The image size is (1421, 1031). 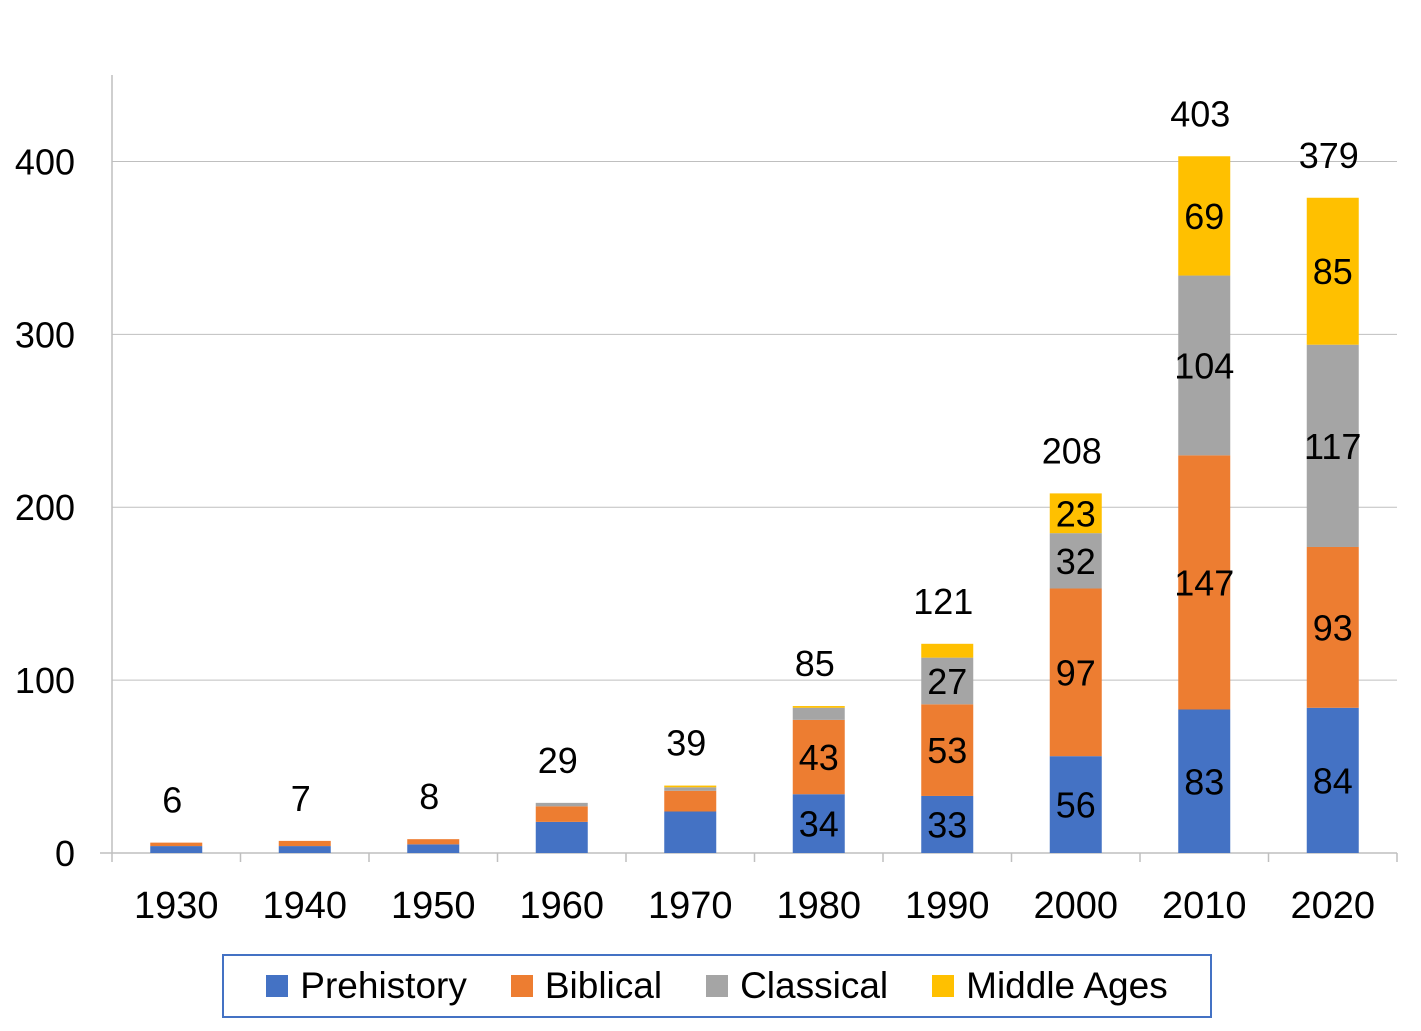 I want to click on segment-data-label: 56, so click(x=1076, y=805).